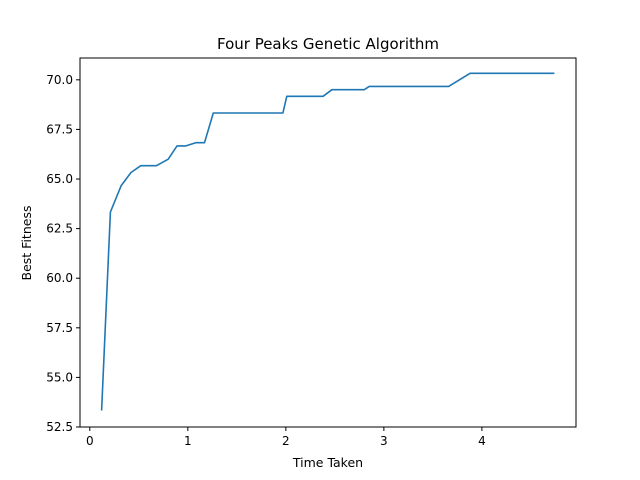 The image size is (640, 480). I want to click on x-tick-label: 2, so click(286, 441).